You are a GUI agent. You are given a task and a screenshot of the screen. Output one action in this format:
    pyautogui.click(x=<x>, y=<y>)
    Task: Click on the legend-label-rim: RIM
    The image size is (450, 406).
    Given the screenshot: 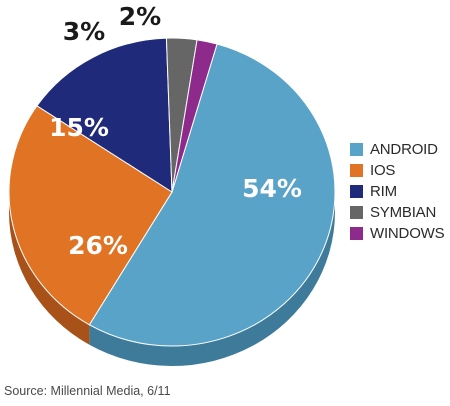 What is the action you would take?
    pyautogui.click(x=383, y=191)
    